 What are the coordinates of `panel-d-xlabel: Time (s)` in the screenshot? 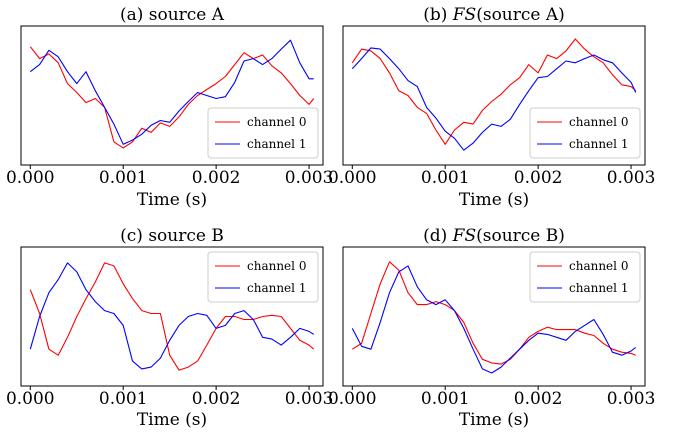 It's located at (494, 420).